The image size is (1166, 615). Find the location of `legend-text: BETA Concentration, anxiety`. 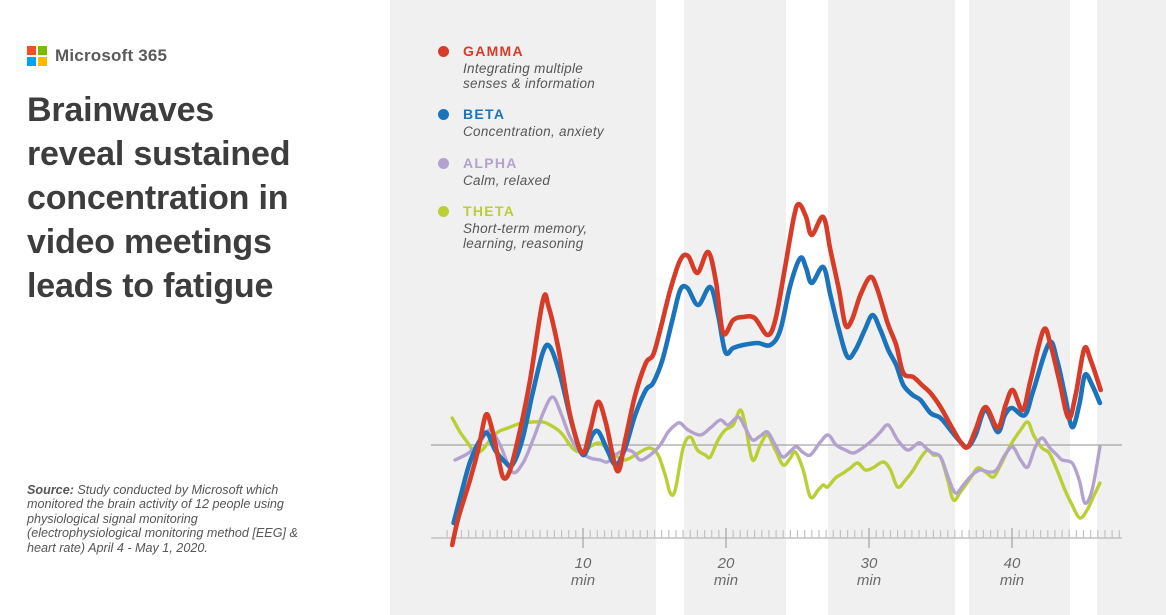

legend-text: BETA Concentration, anxiety is located at coordinates (533, 123).